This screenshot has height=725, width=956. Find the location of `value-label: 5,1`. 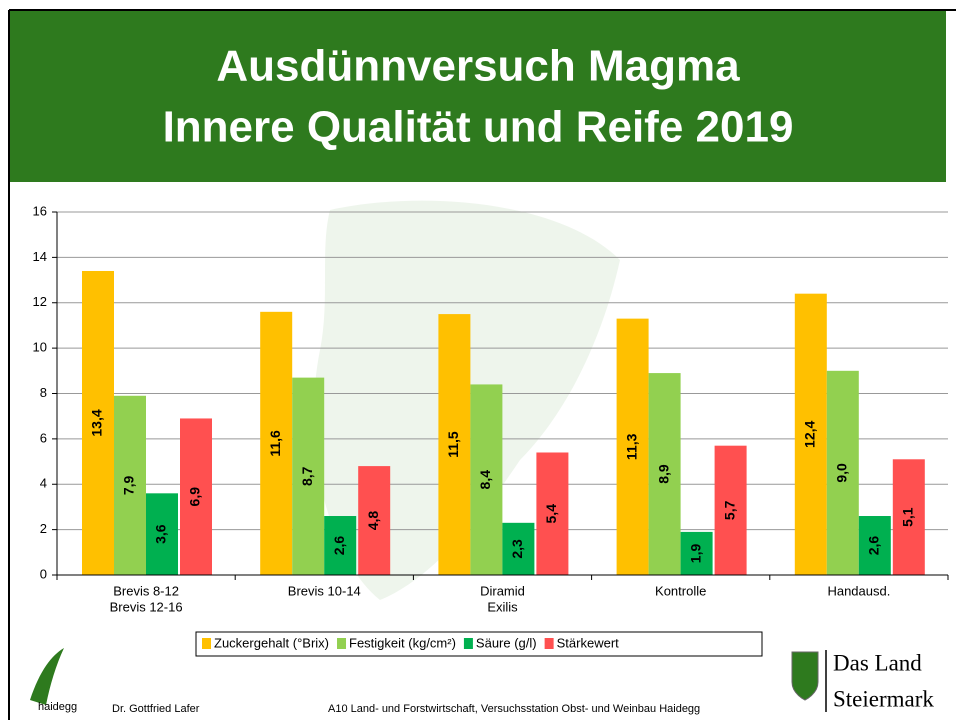

value-label: 5,1 is located at coordinates (908, 517).